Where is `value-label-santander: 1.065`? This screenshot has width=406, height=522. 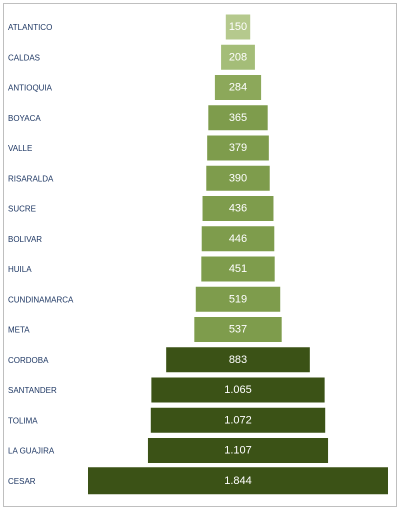 value-label-santander: 1.065 is located at coordinates (238, 390).